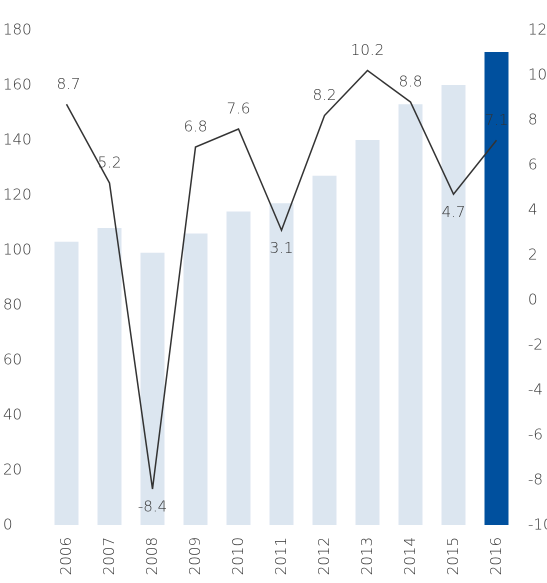 The width and height of the screenshot is (547, 583). Describe the element at coordinates (282, 248) in the screenshot. I see `data-label: 3.1` at that location.